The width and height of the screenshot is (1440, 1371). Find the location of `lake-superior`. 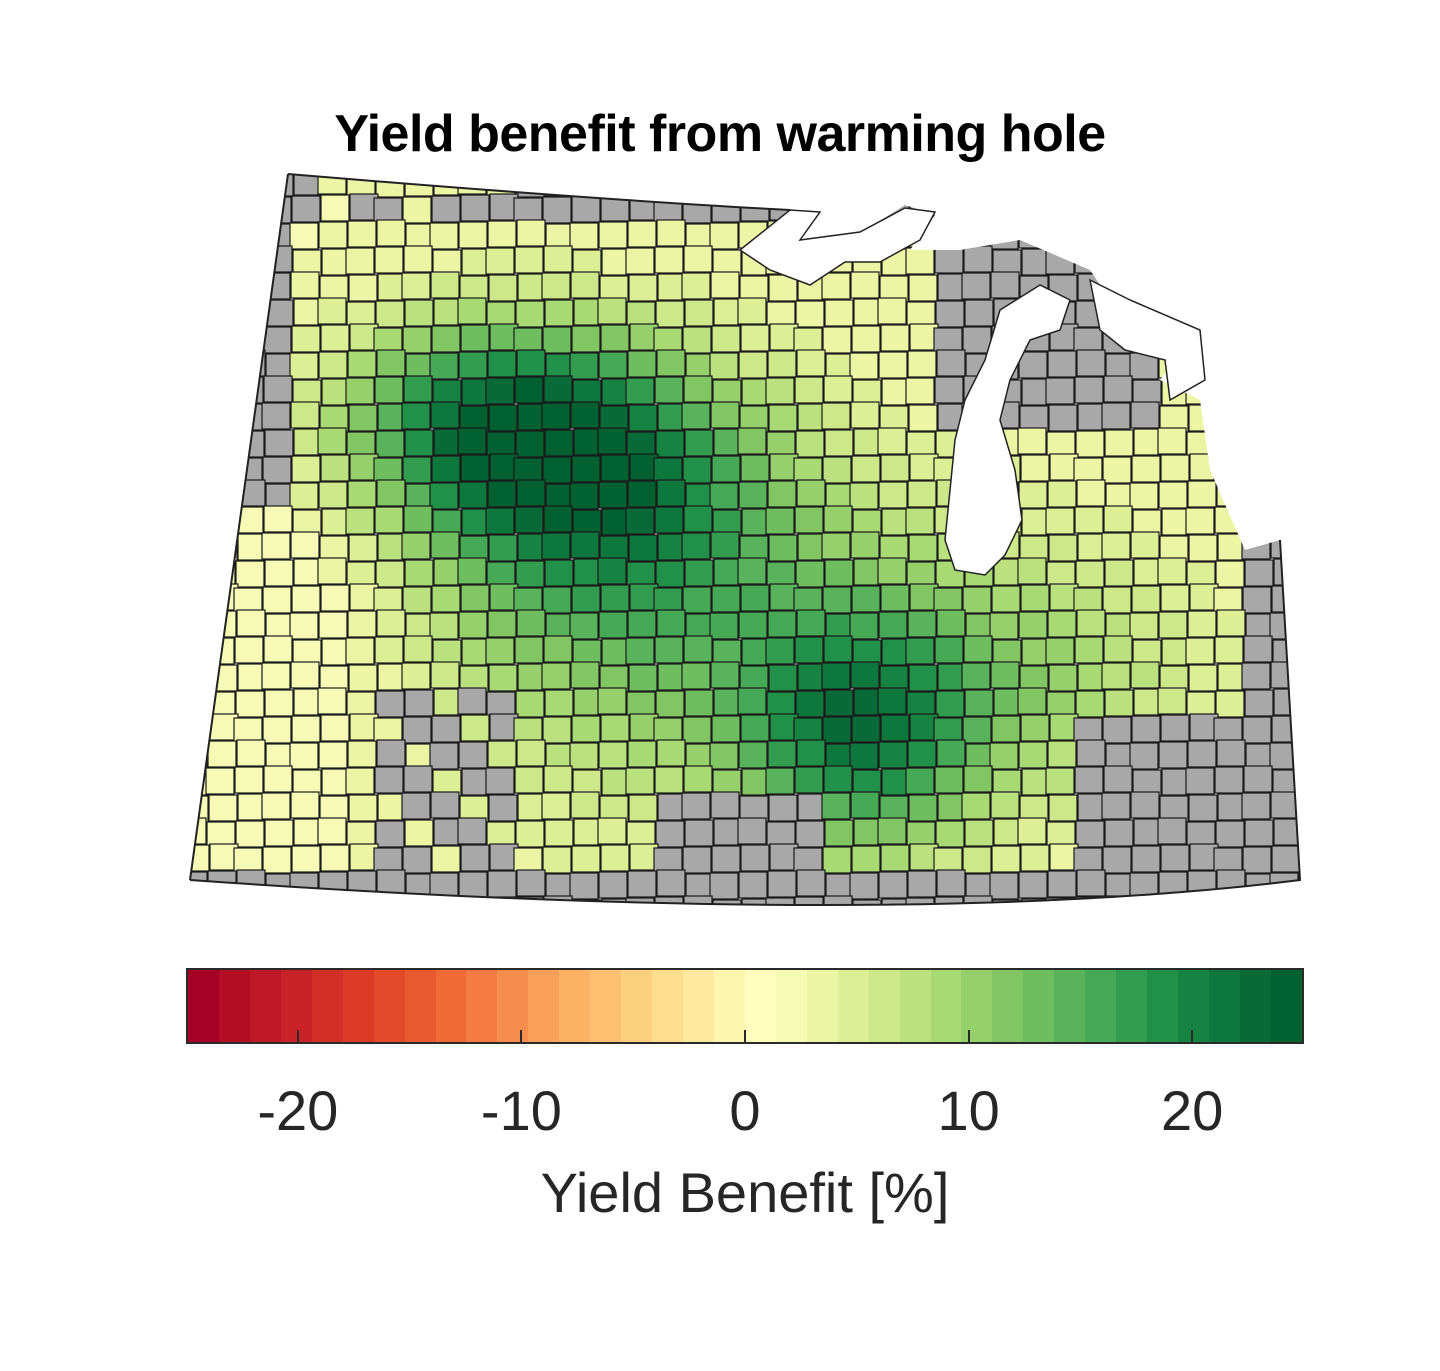

lake-superior is located at coordinates (837, 246).